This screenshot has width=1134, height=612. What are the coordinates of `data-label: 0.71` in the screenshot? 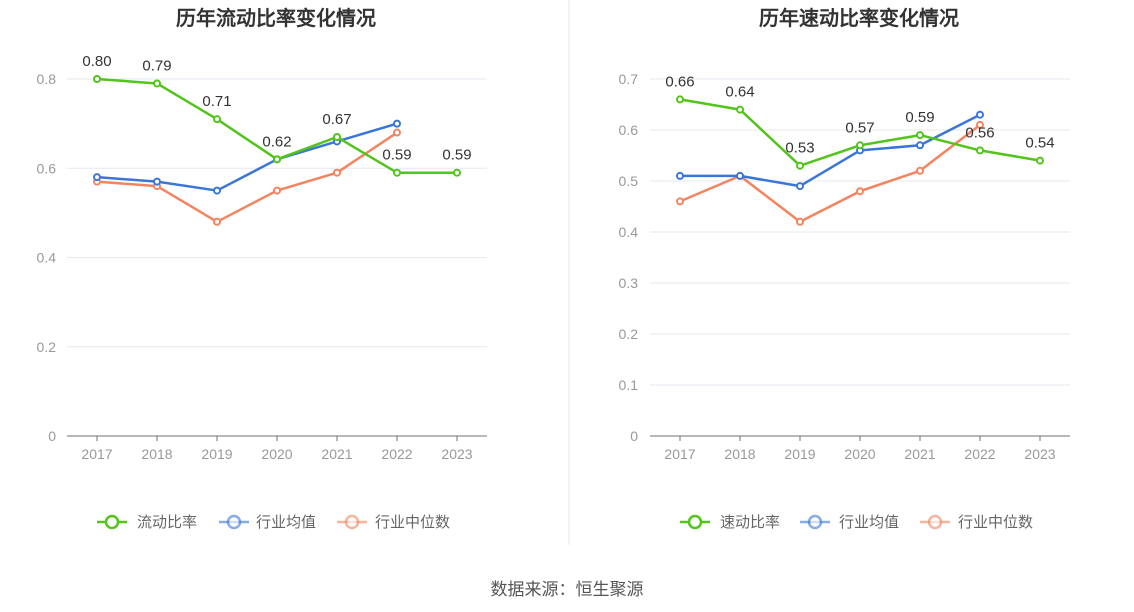 It's located at (216, 101).